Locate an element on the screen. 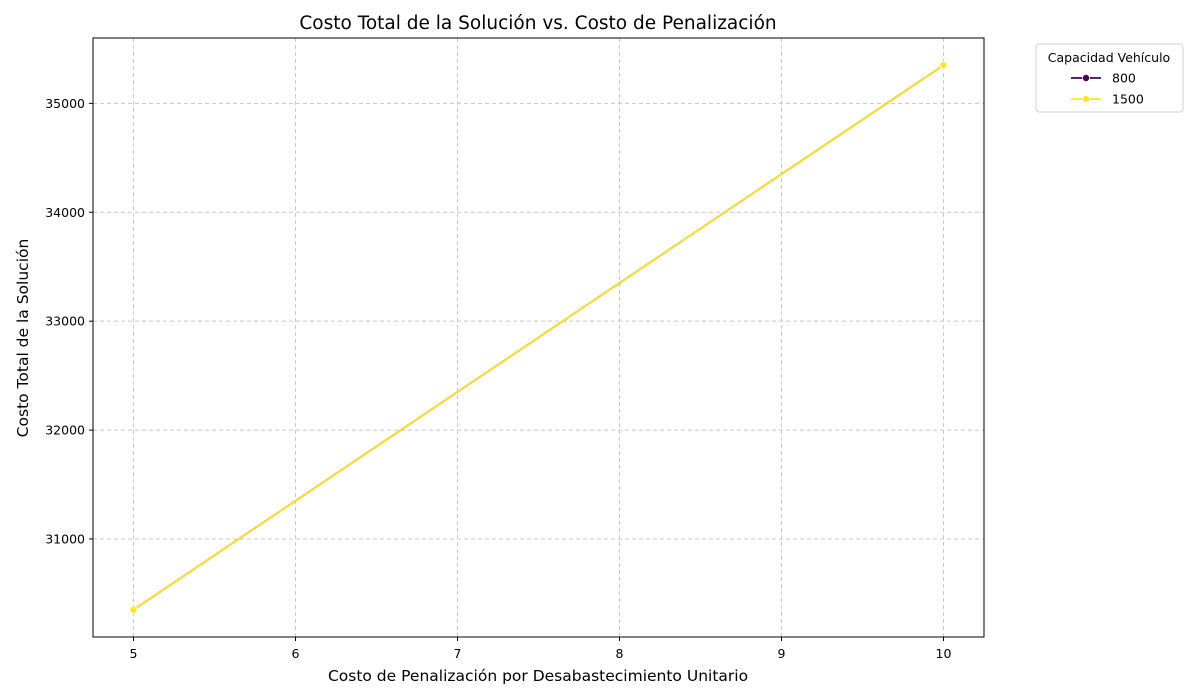 The image size is (1200, 700). legend-box is located at coordinates (1109, 78).